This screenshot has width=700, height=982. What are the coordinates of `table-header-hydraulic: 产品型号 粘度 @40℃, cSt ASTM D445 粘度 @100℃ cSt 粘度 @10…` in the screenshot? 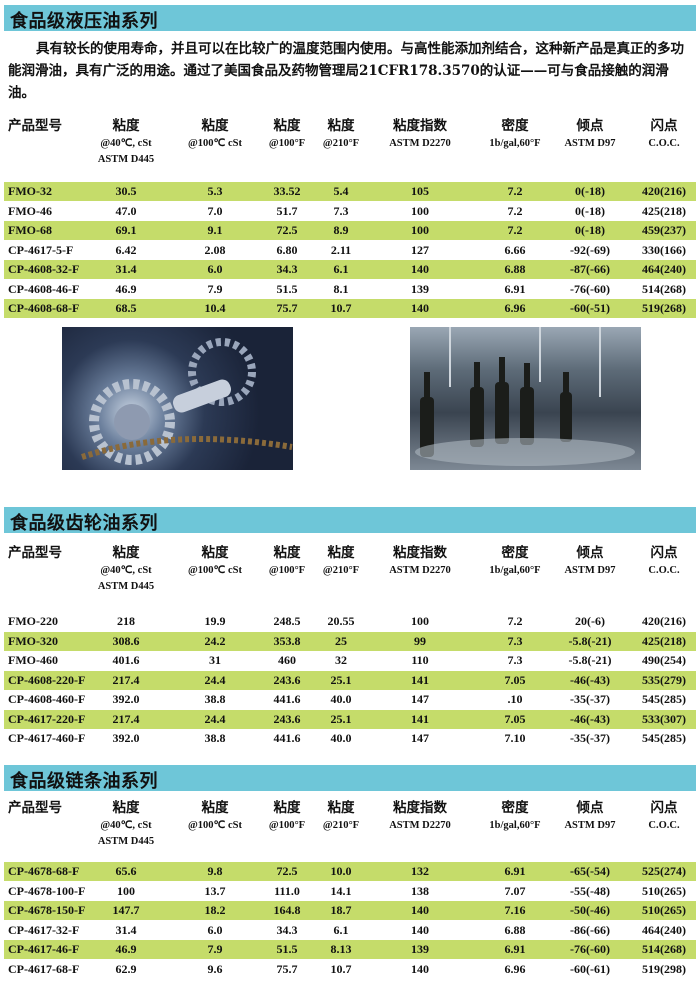 It's located at (350, 144).